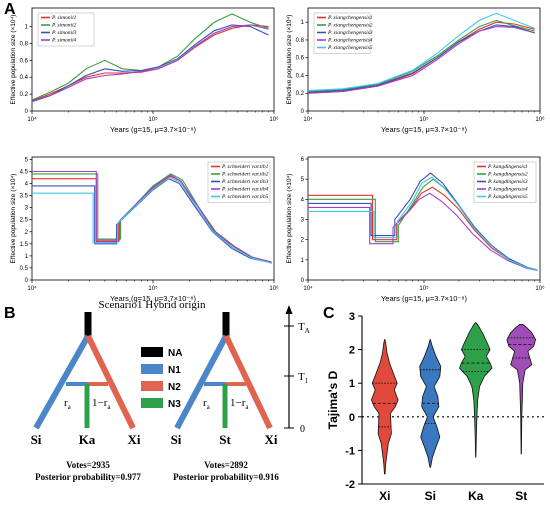 The image size is (550, 515). What do you see at coordinates (27, 185) in the screenshot?
I see `y-tick-label: 4` at bounding box center [27, 185].